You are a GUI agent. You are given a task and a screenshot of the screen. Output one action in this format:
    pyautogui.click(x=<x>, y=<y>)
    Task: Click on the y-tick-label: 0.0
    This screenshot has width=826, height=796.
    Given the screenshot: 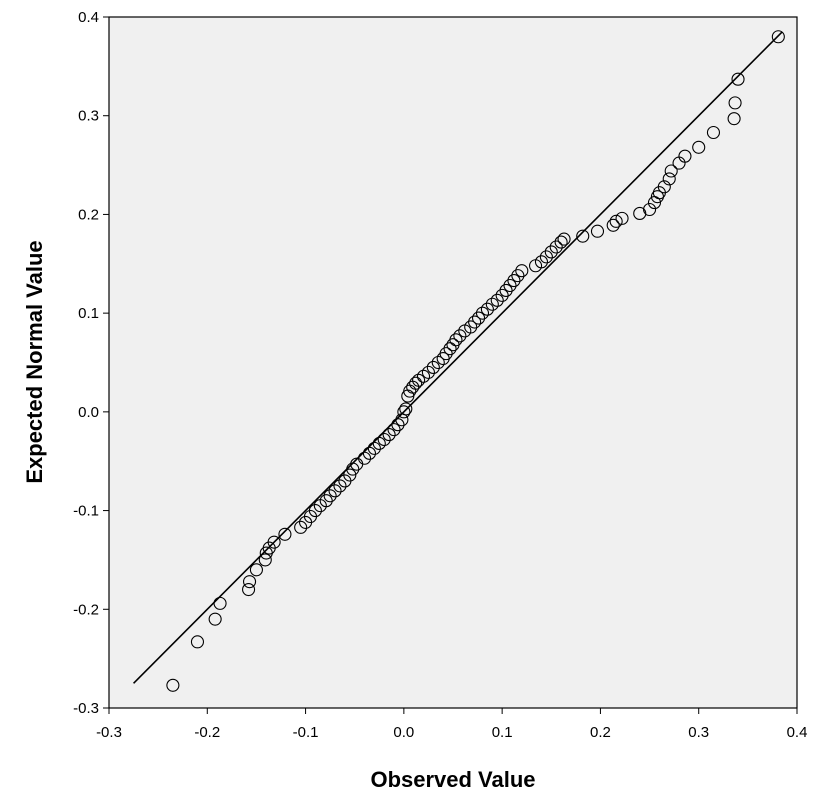 What is the action you would take?
    pyautogui.click(x=88, y=412)
    